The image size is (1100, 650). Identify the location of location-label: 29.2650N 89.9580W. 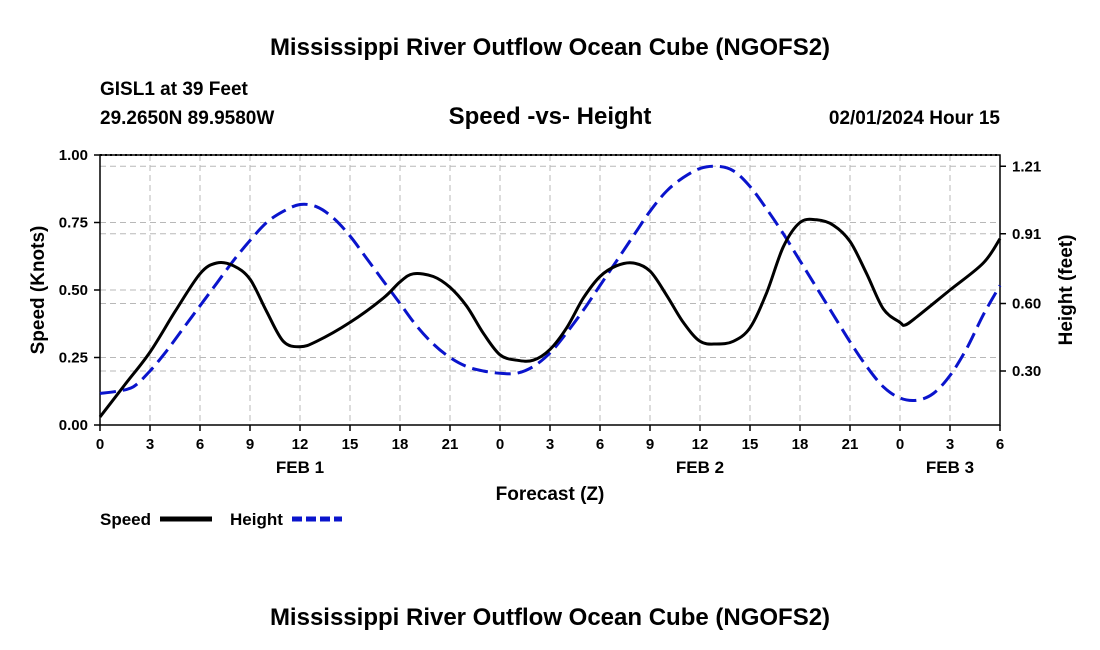
(187, 118).